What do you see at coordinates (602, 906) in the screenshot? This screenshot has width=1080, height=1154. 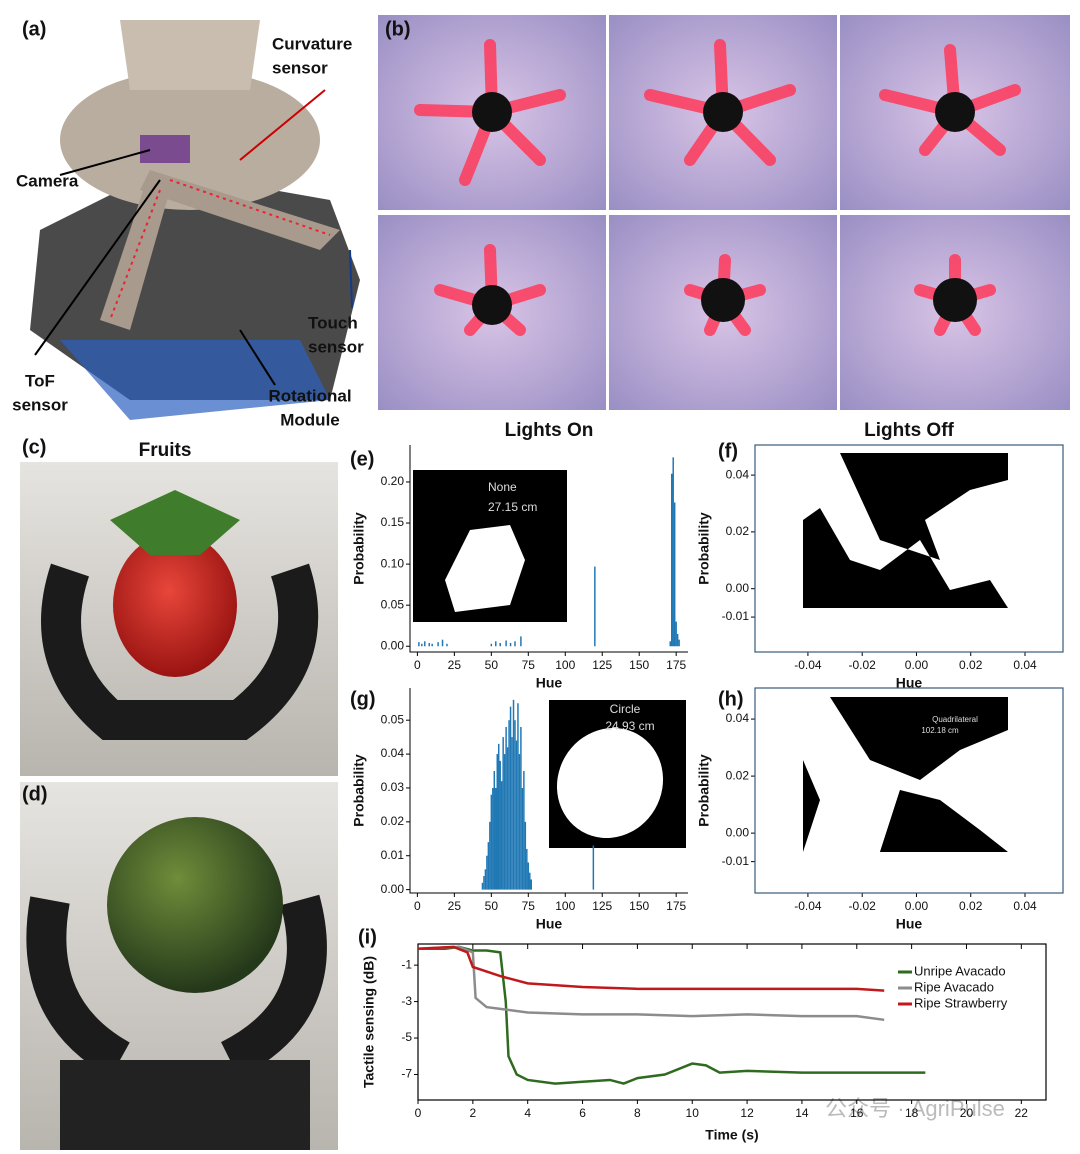 I see `x-tick-label: 125` at bounding box center [602, 906].